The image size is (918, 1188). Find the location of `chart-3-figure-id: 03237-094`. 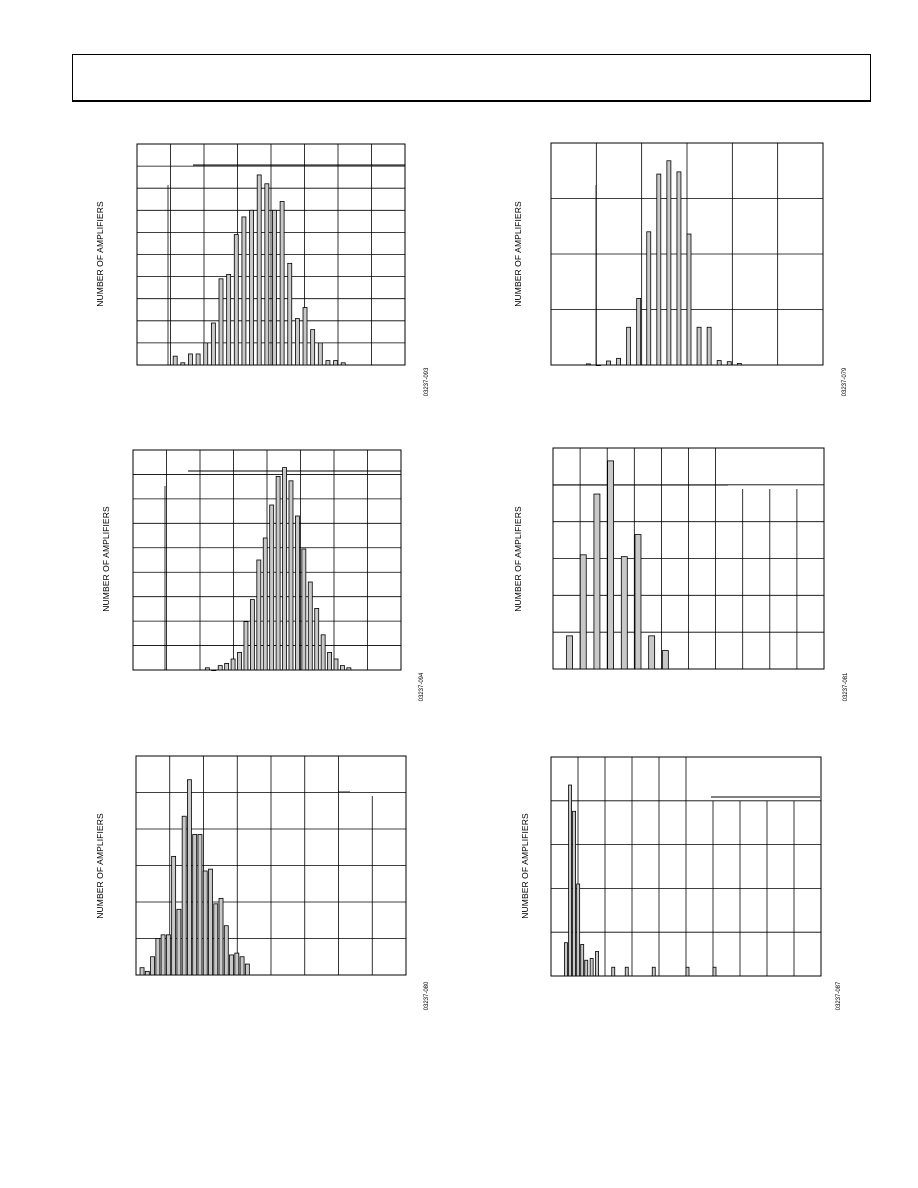

chart-3-figure-id: 03237-094 is located at coordinates (422, 686).